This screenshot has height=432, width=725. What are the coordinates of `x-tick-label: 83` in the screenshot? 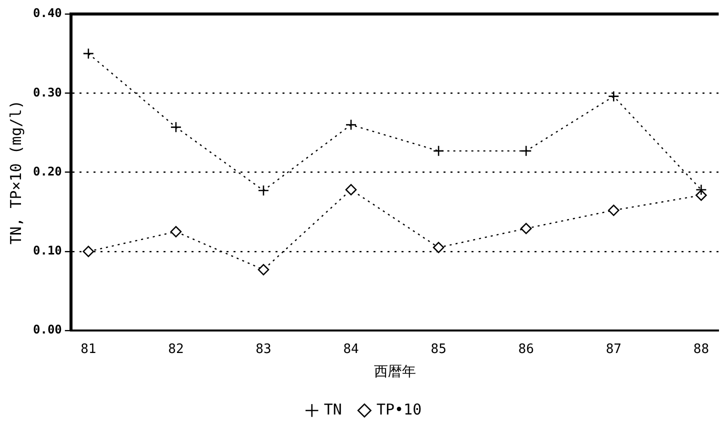 It's located at (264, 349).